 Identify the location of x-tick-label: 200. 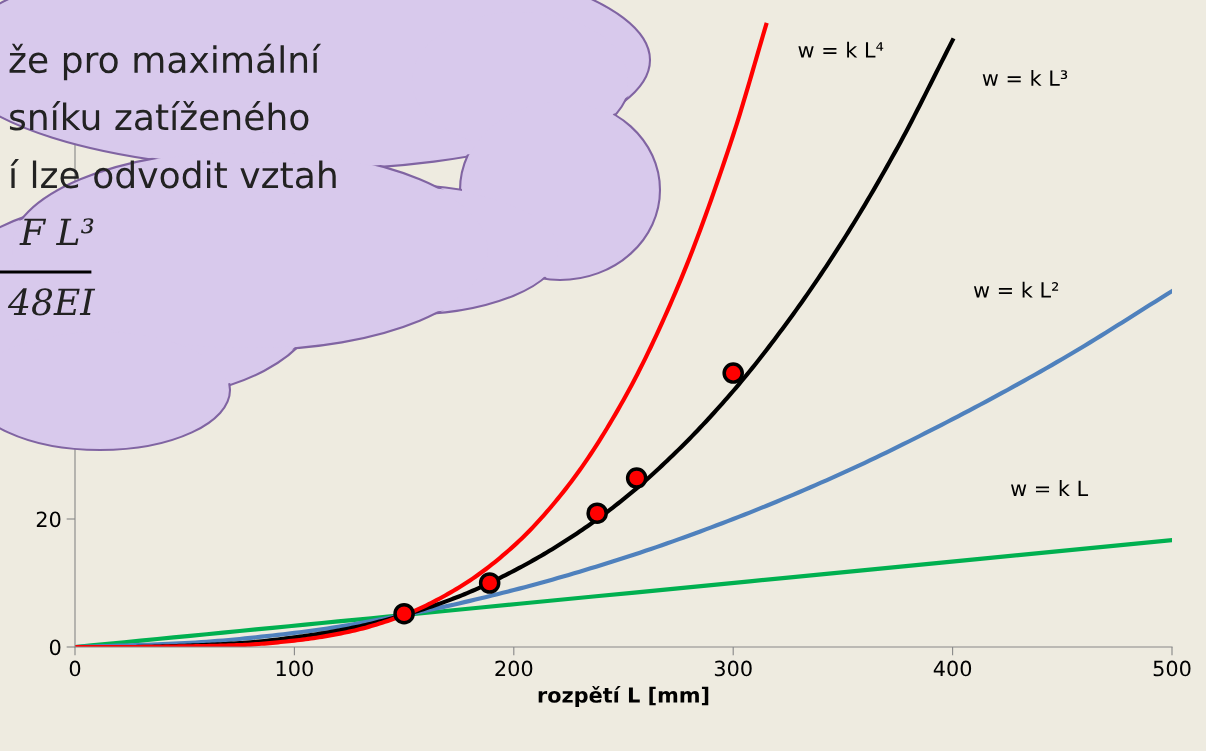
(514, 668).